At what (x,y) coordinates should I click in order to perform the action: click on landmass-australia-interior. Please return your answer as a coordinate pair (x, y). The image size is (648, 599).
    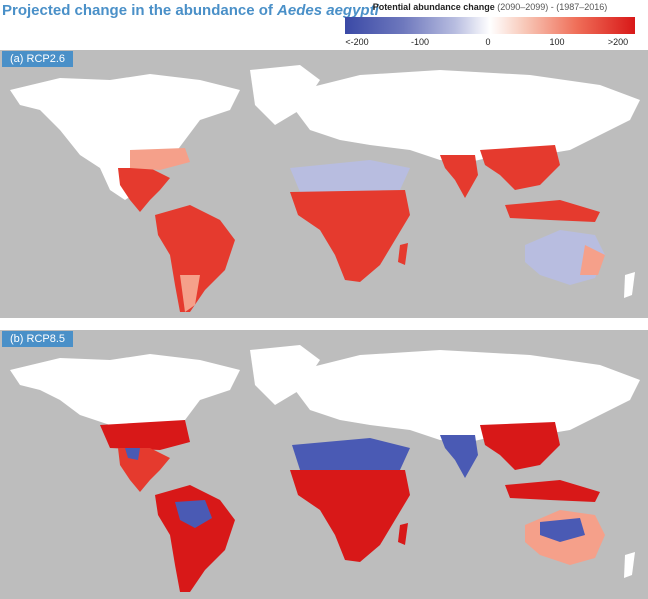
    Looking at the image, I should click on (562, 530).